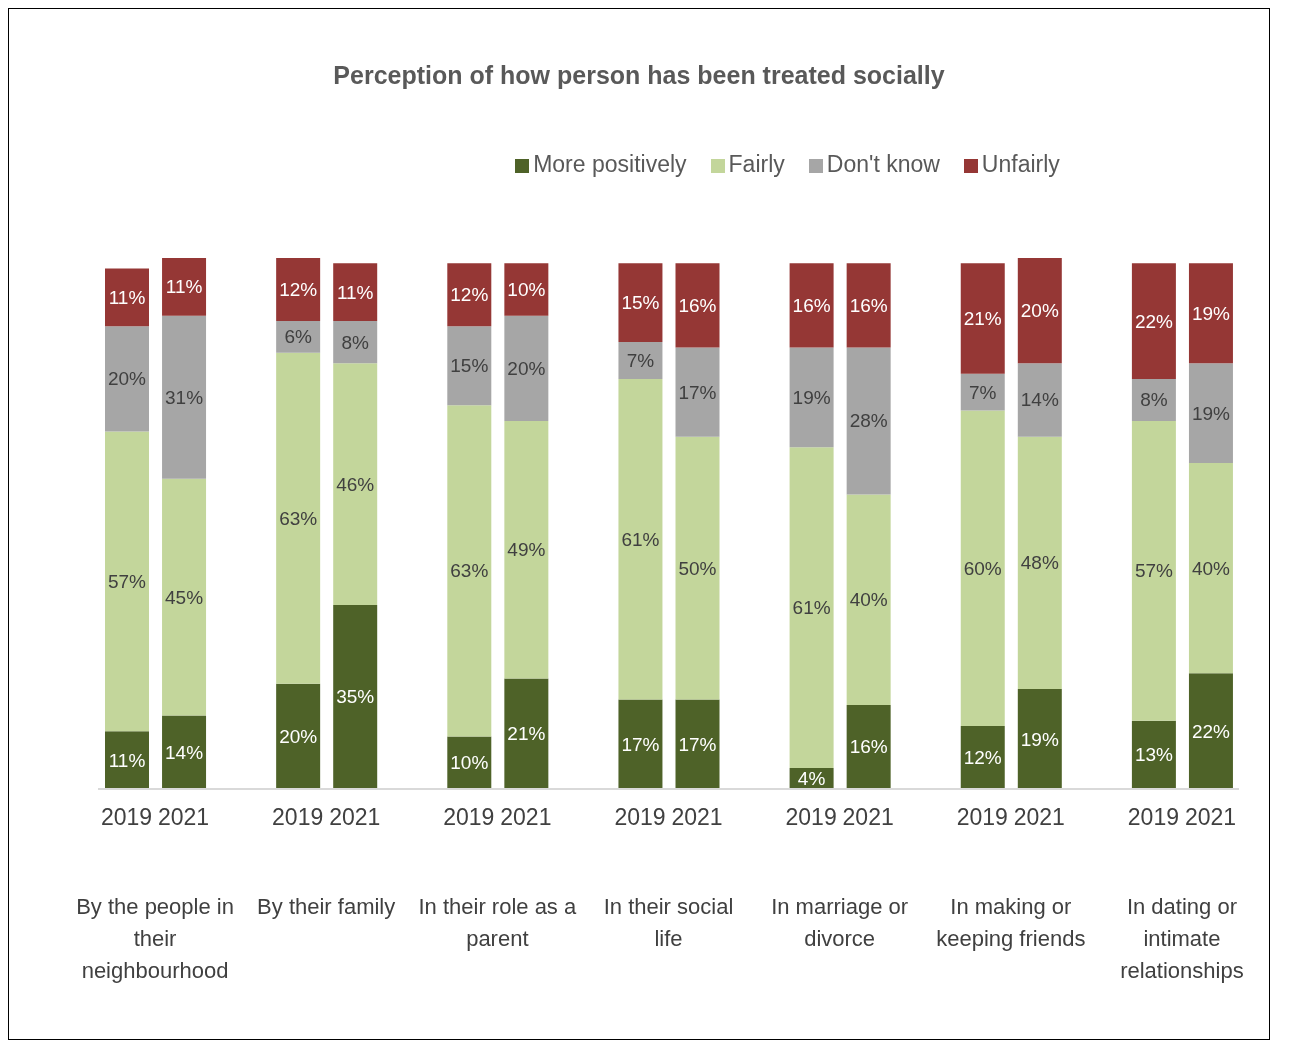  Describe the element at coordinates (982, 568) in the screenshot. I see `data-label: 60%` at that location.